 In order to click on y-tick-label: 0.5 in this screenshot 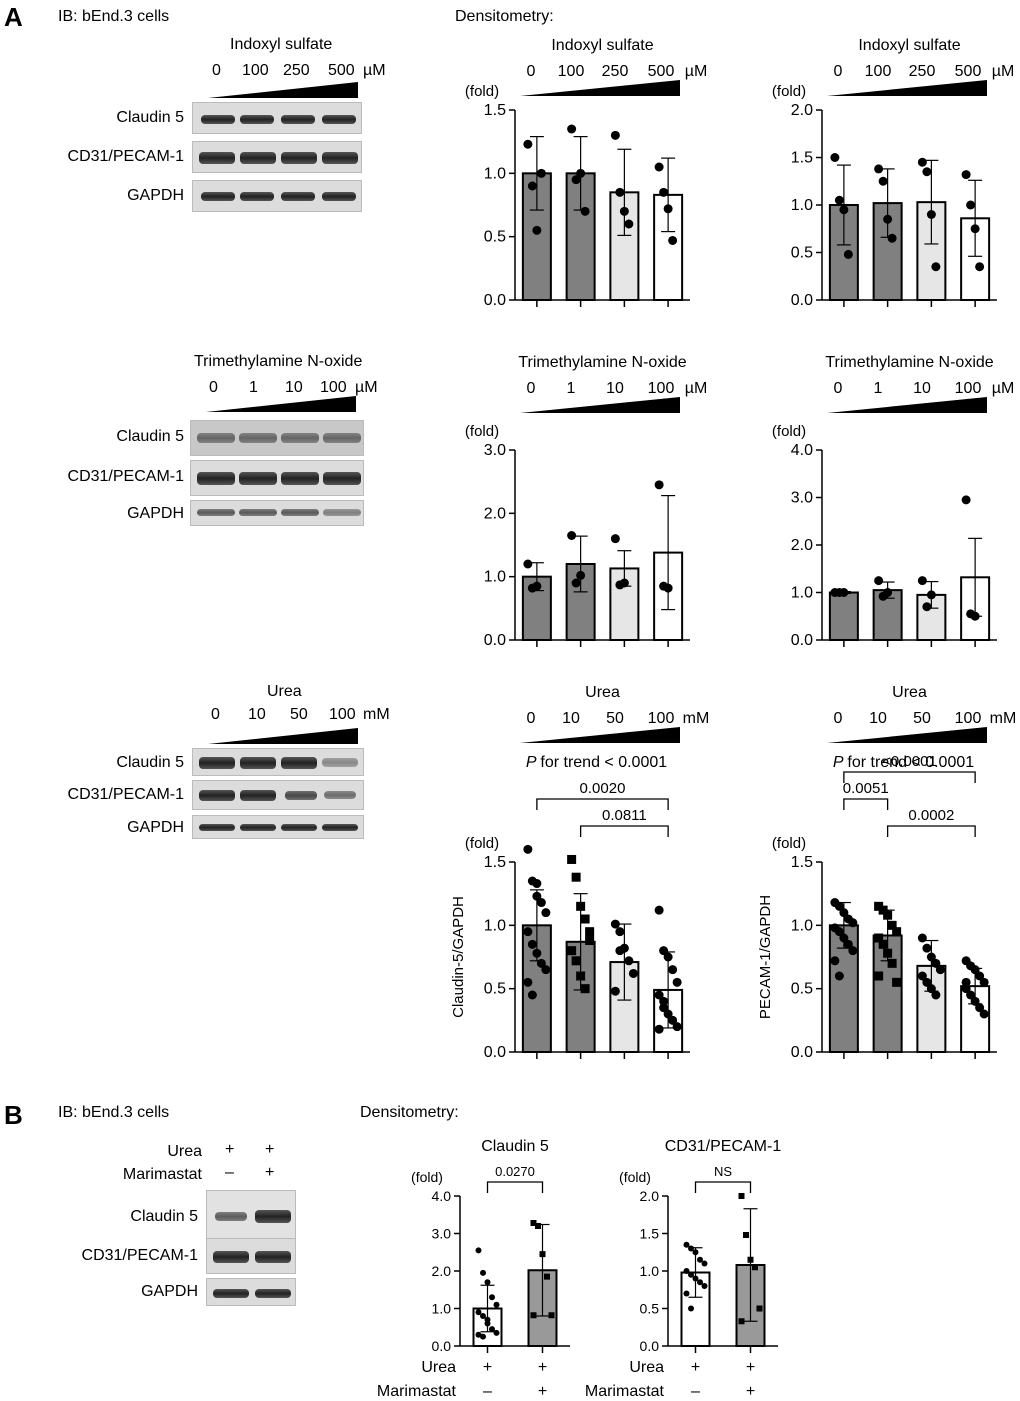, I will do `click(802, 989)`.